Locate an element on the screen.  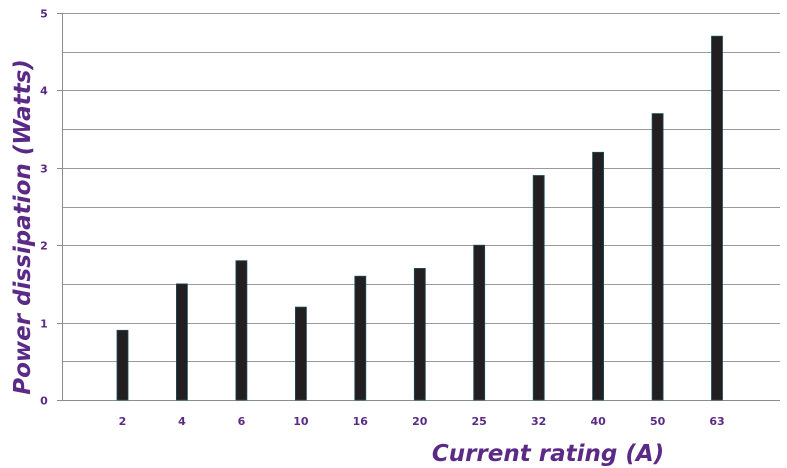
x-tick-label: 6 is located at coordinates (242, 421).